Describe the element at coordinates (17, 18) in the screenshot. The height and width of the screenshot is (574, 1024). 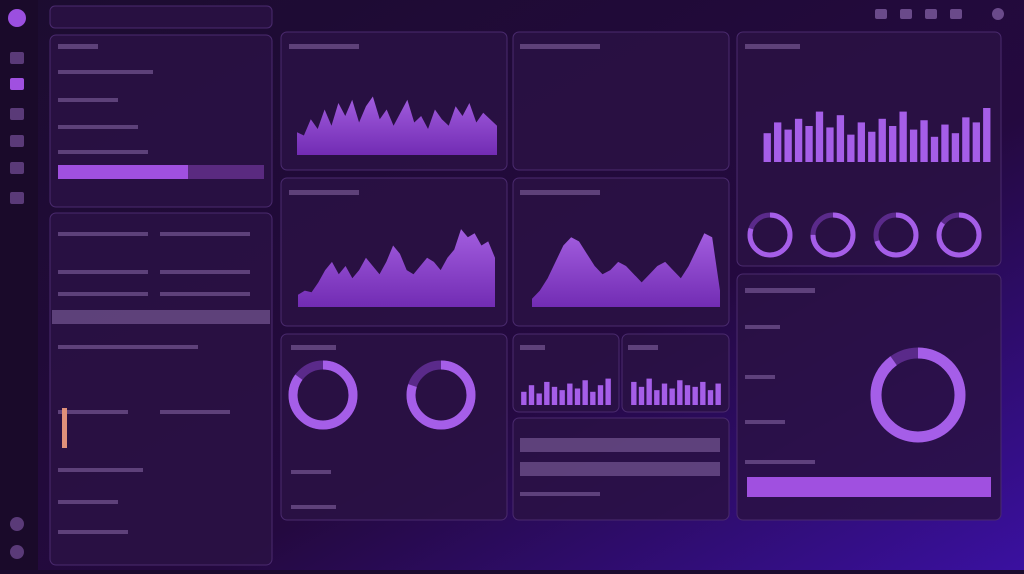
I see `logo` at that location.